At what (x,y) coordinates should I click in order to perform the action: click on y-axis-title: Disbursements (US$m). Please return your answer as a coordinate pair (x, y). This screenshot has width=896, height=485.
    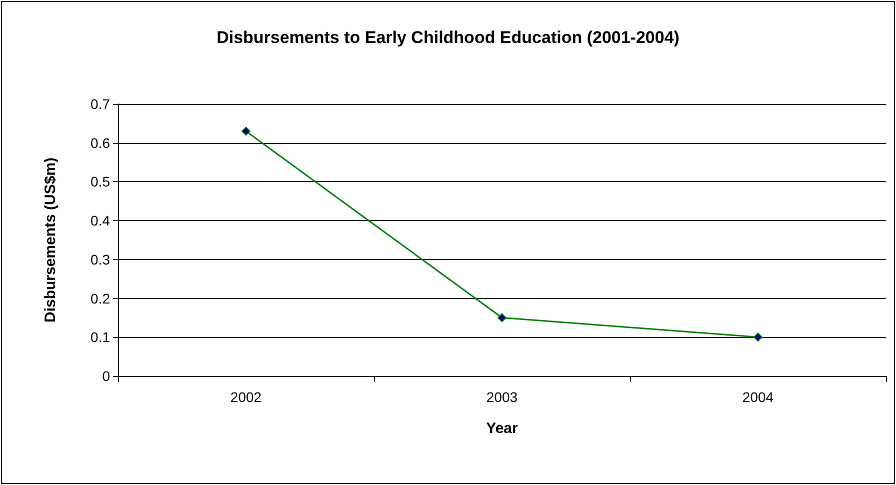
    Looking at the image, I should click on (50, 240).